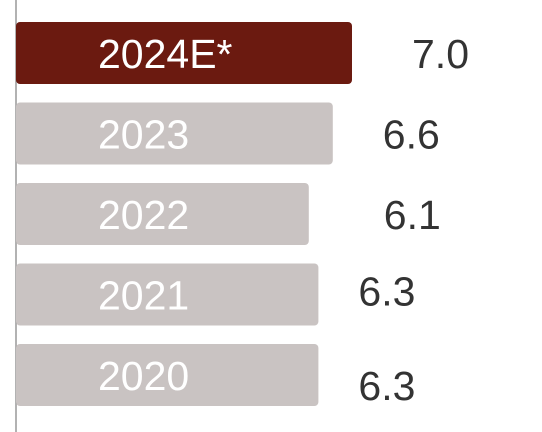 This screenshot has width=542, height=432. I want to click on category-label: 2022, so click(143, 215).